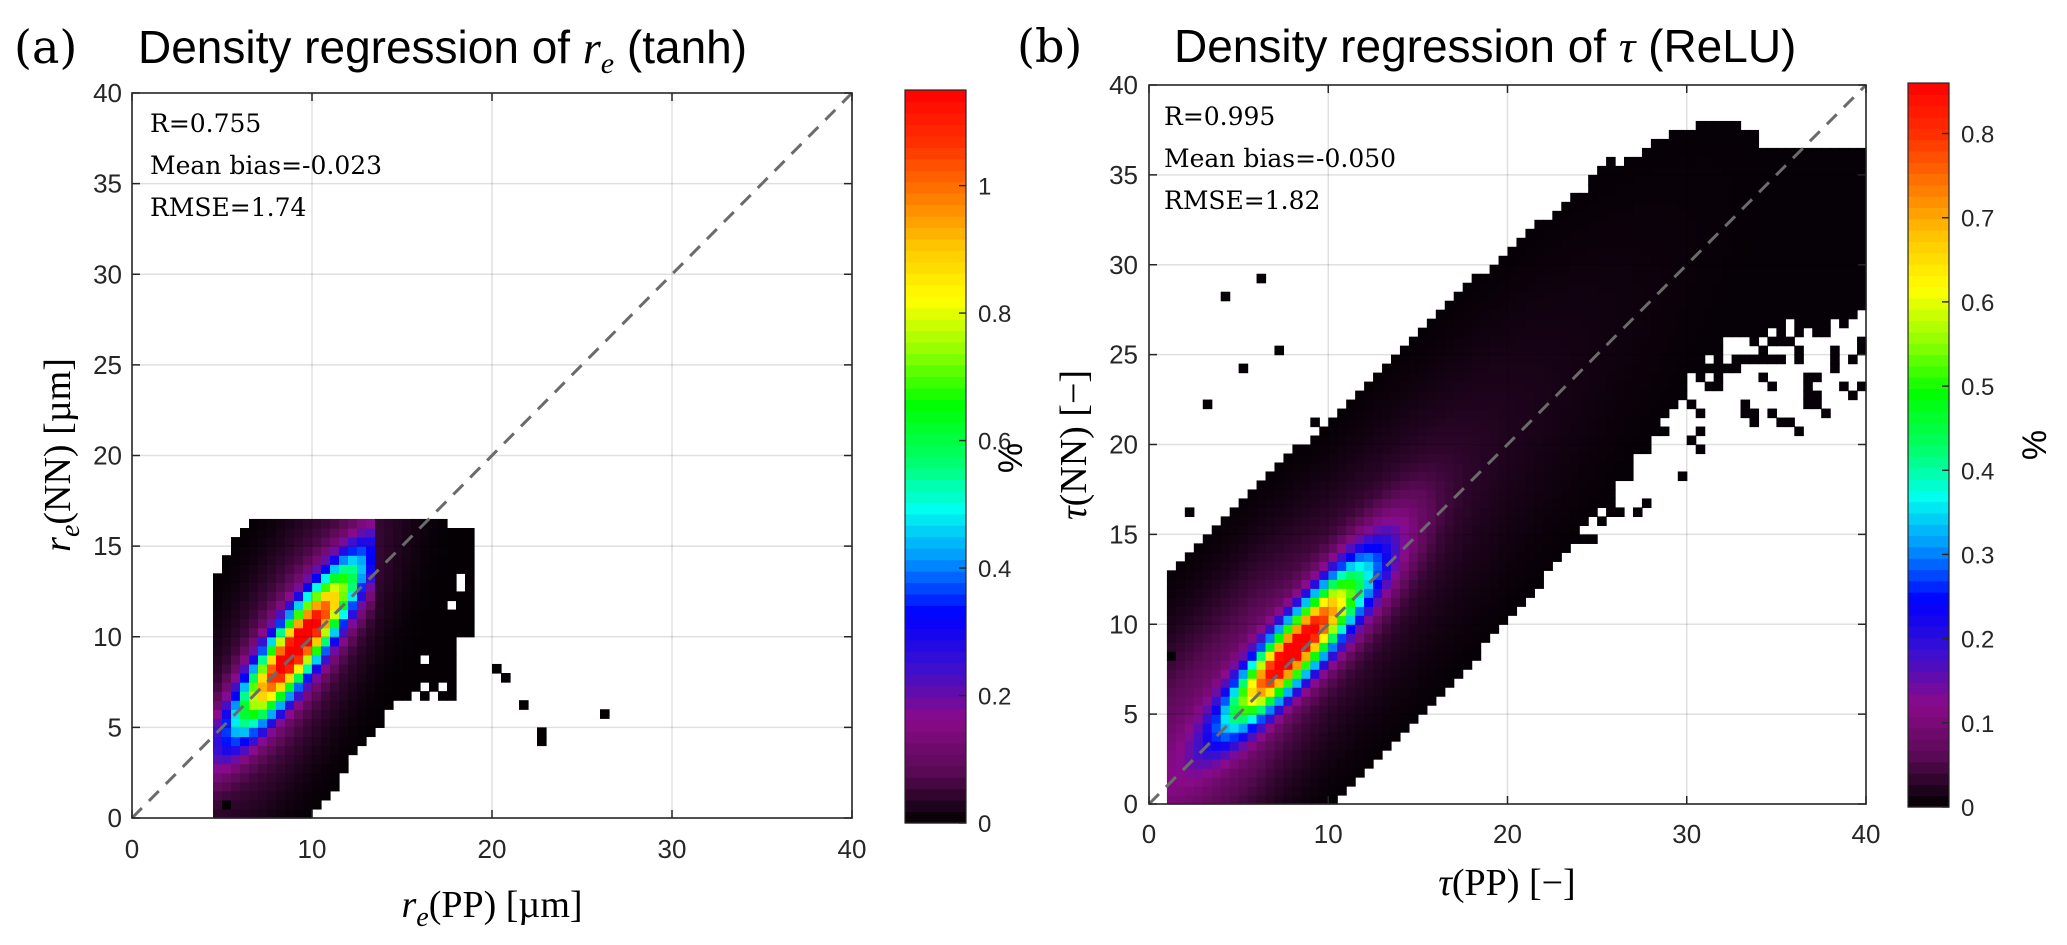 This screenshot has width=2067, height=945. I want to click on colorbar-frame, so click(1928, 445).